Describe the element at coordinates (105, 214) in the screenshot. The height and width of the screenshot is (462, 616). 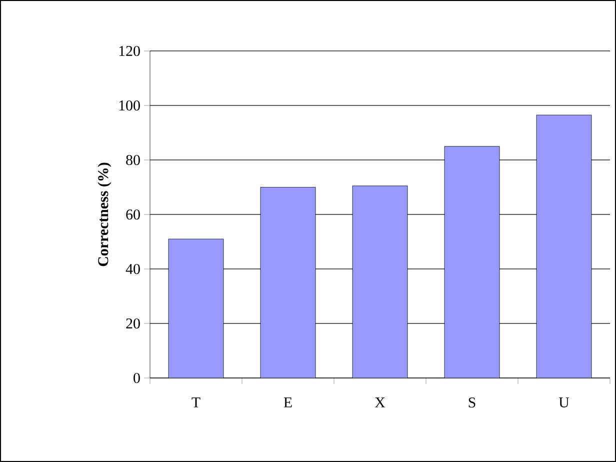
I see `y-axis-title: Correctness (%)` at that location.